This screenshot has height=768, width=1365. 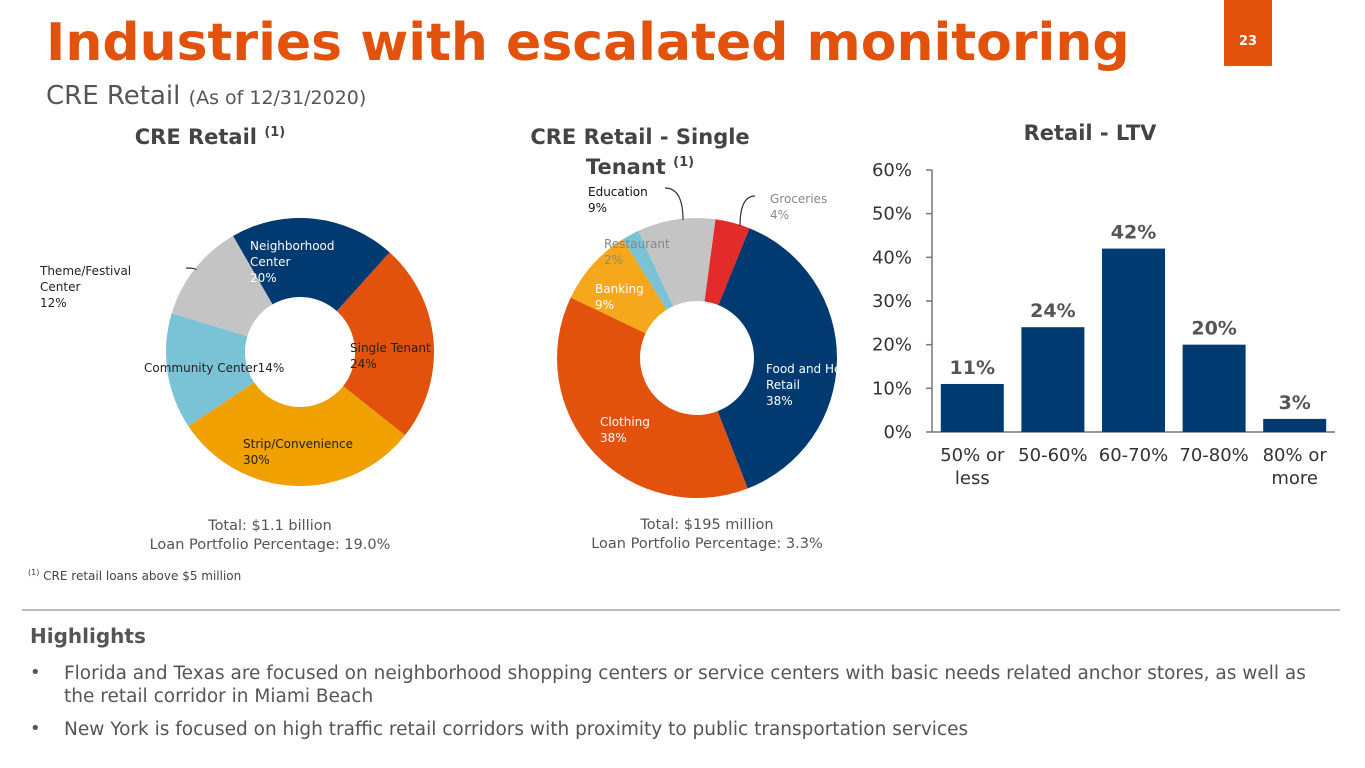 I want to click on segment-value: 14%, so click(x=271, y=368).